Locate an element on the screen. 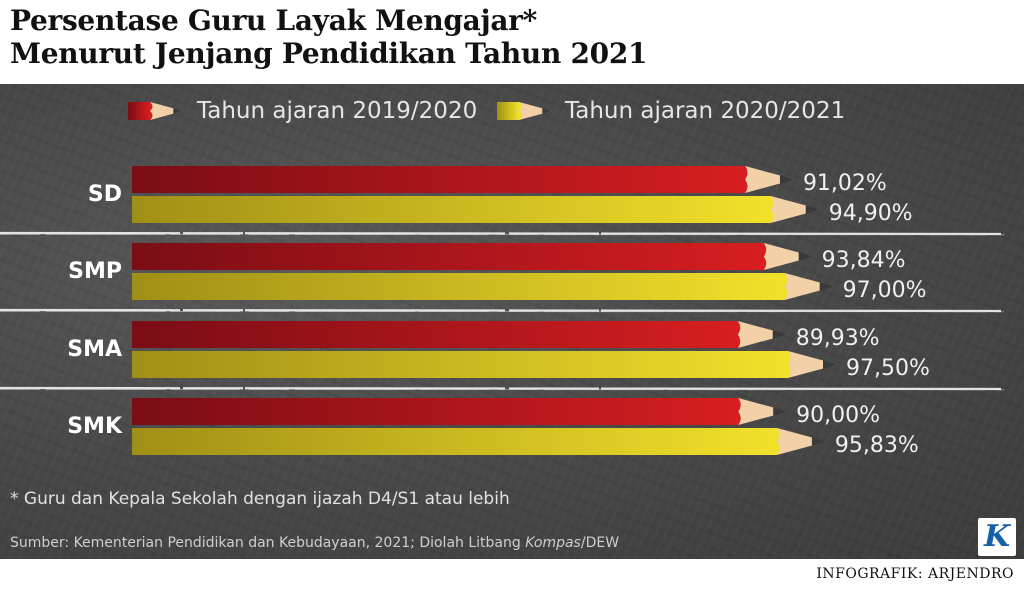  bar-smk-series2 is located at coordinates (479, 441).